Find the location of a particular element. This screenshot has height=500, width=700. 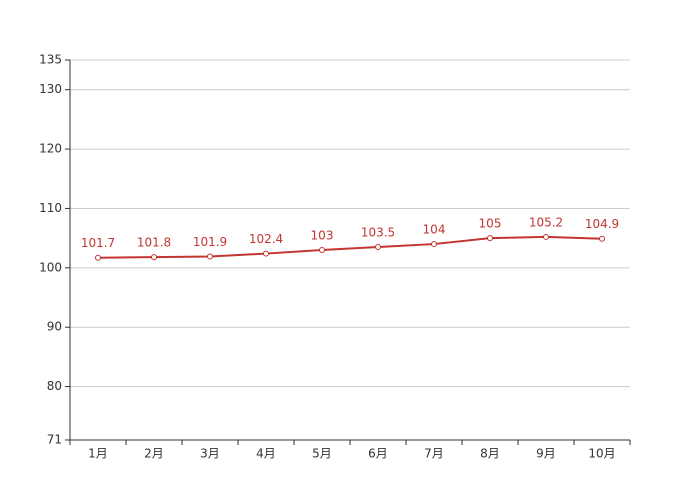

x-tick-label: 7月 is located at coordinates (434, 454).